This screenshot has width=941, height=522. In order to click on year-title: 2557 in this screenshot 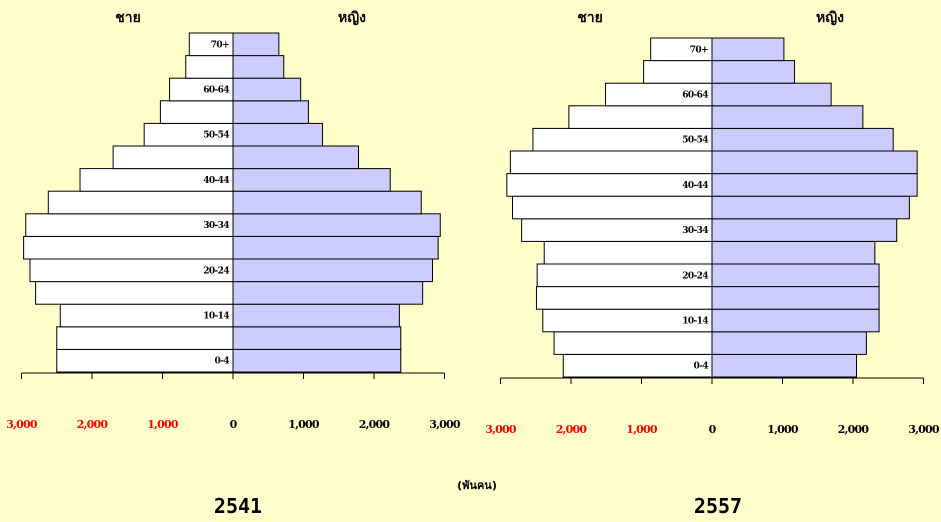, I will do `click(718, 506)`.